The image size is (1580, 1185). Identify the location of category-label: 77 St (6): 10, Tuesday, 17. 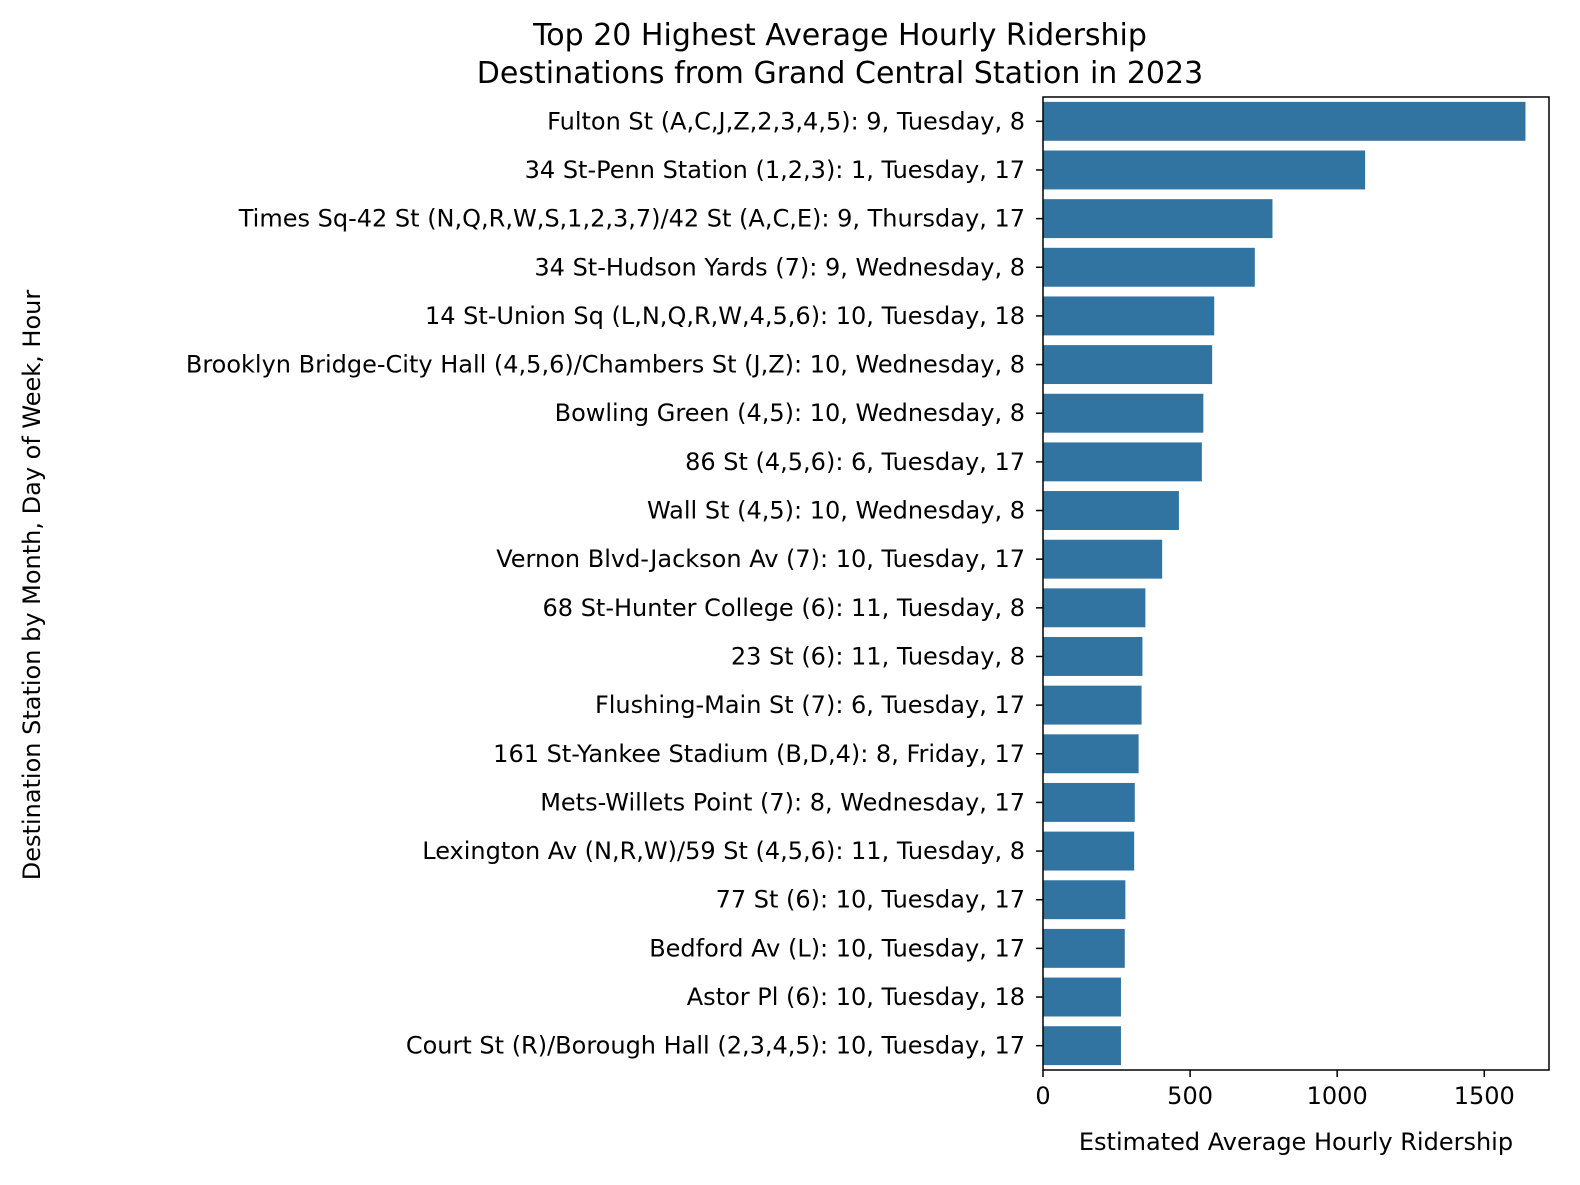
(870, 900).